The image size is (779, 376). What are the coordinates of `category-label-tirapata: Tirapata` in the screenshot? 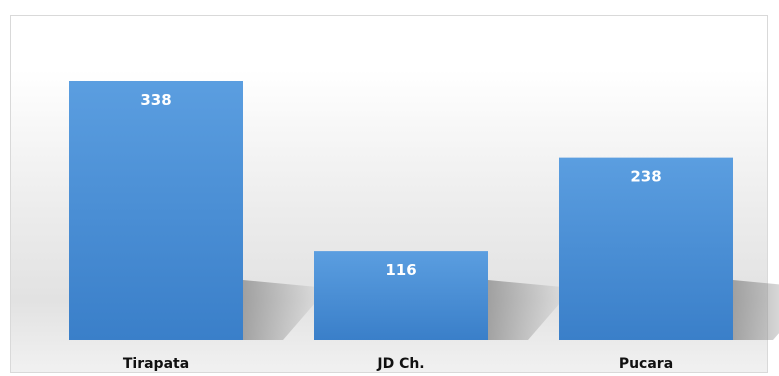 It's located at (156, 364).